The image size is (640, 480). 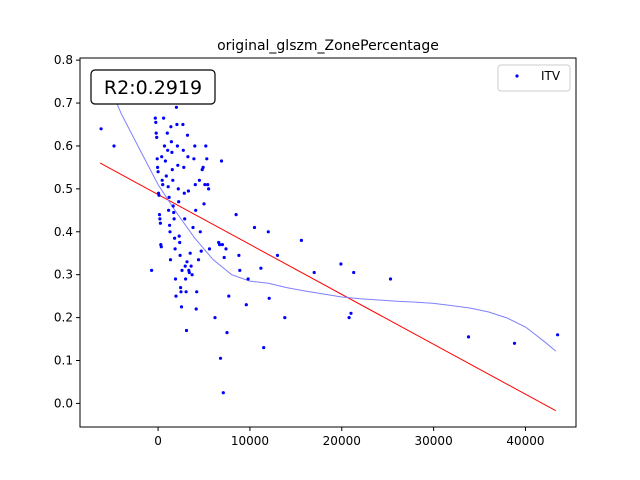 I want to click on r2-annotation-text: R2:0.2919, so click(x=153, y=88).